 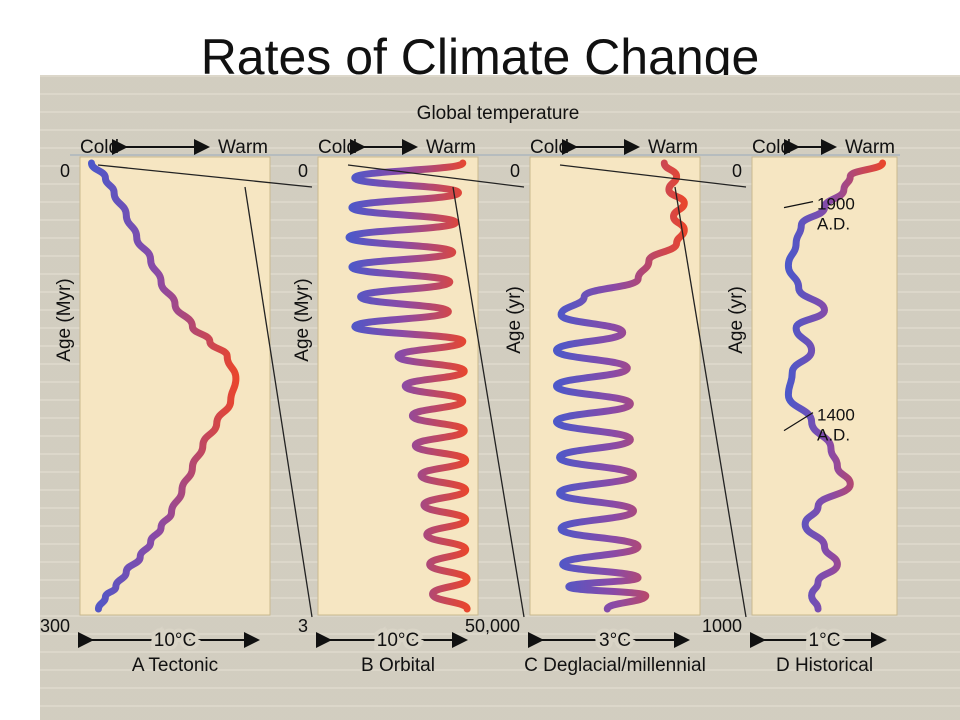 What do you see at coordinates (492, 626) in the screenshot?
I see `y-bottom-label: 50,000` at bounding box center [492, 626].